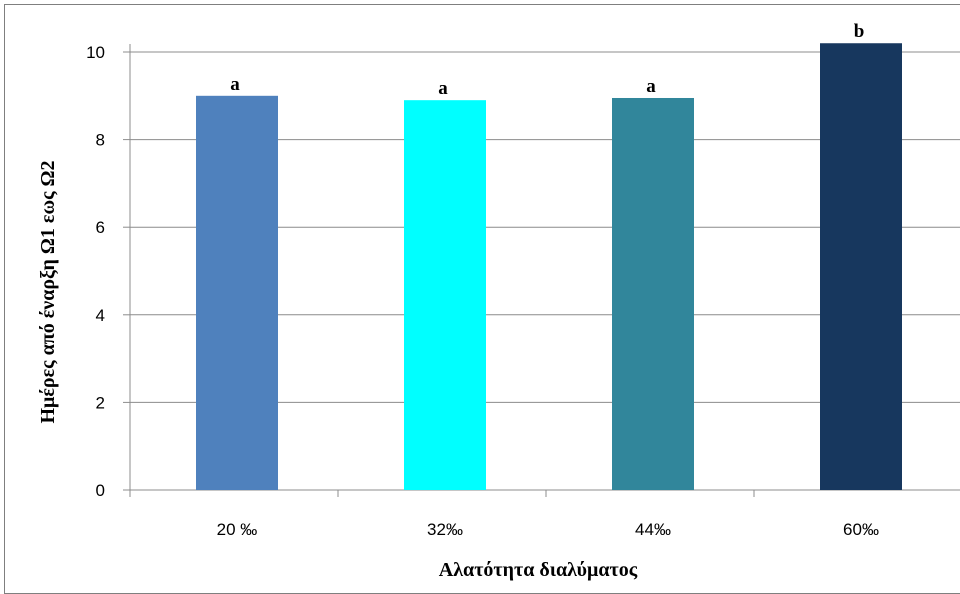 This screenshot has height=594, width=960. Describe the element at coordinates (100, 402) in the screenshot. I see `y-tick-label: 2` at that location.